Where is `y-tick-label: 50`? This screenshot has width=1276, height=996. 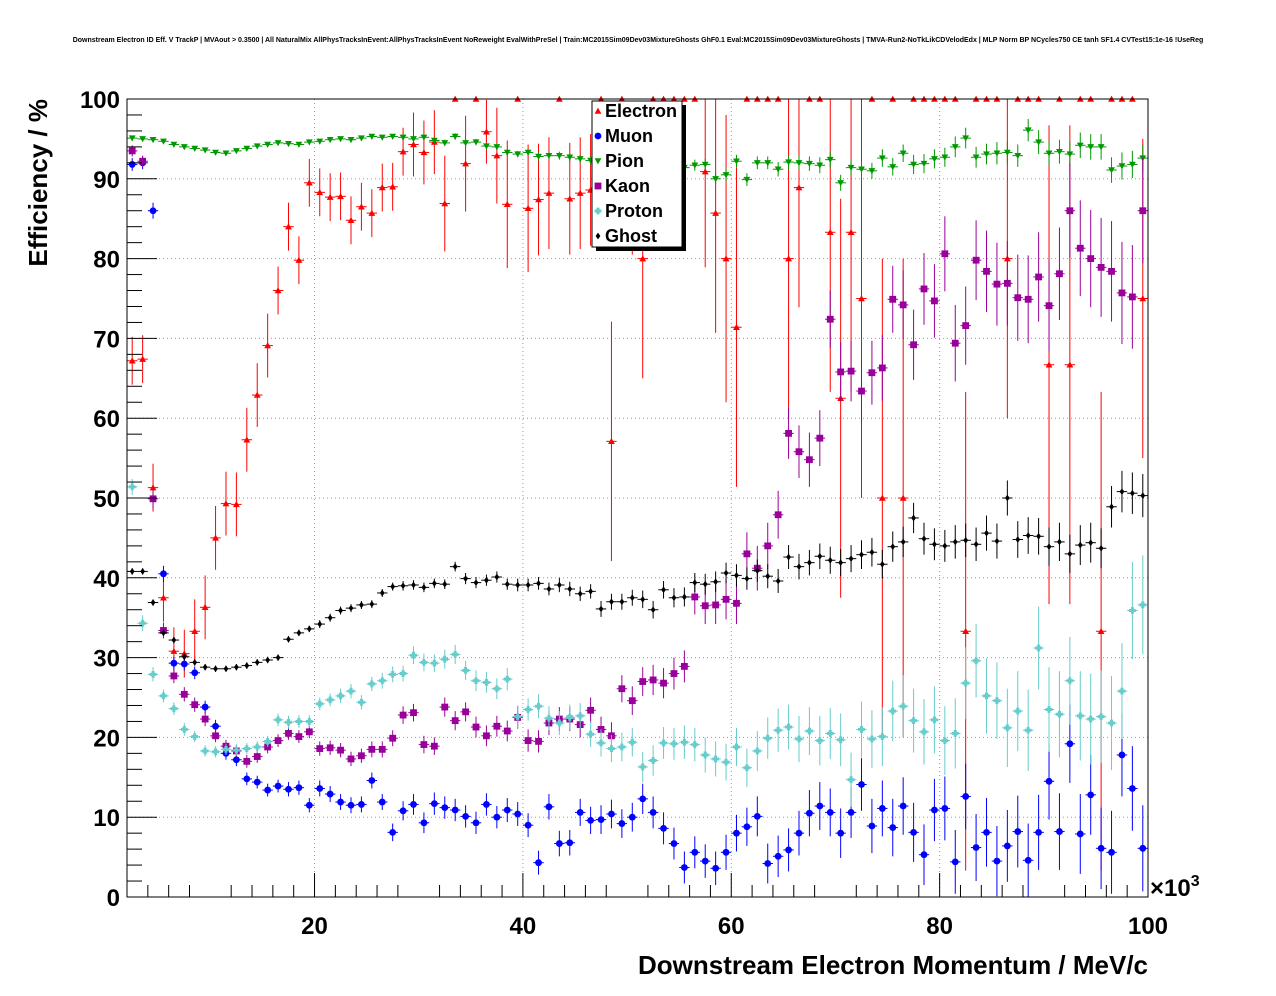
y-tick-label: 50 is located at coordinates (106, 499).